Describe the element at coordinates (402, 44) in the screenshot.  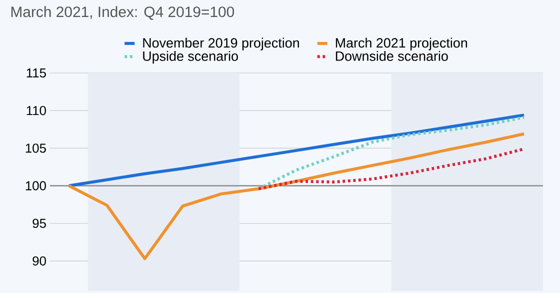
I see `legend-label: March 2021 projection` at that location.